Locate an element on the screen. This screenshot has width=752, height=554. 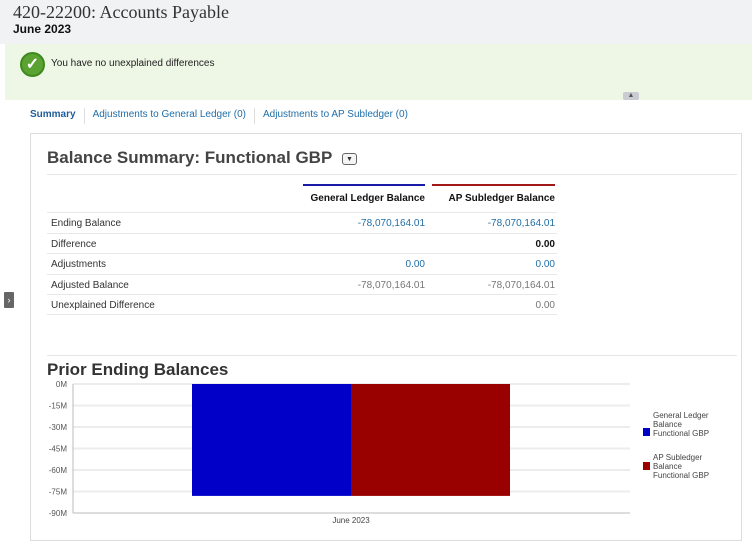
y-tick-label: -45M is located at coordinates (58, 449).